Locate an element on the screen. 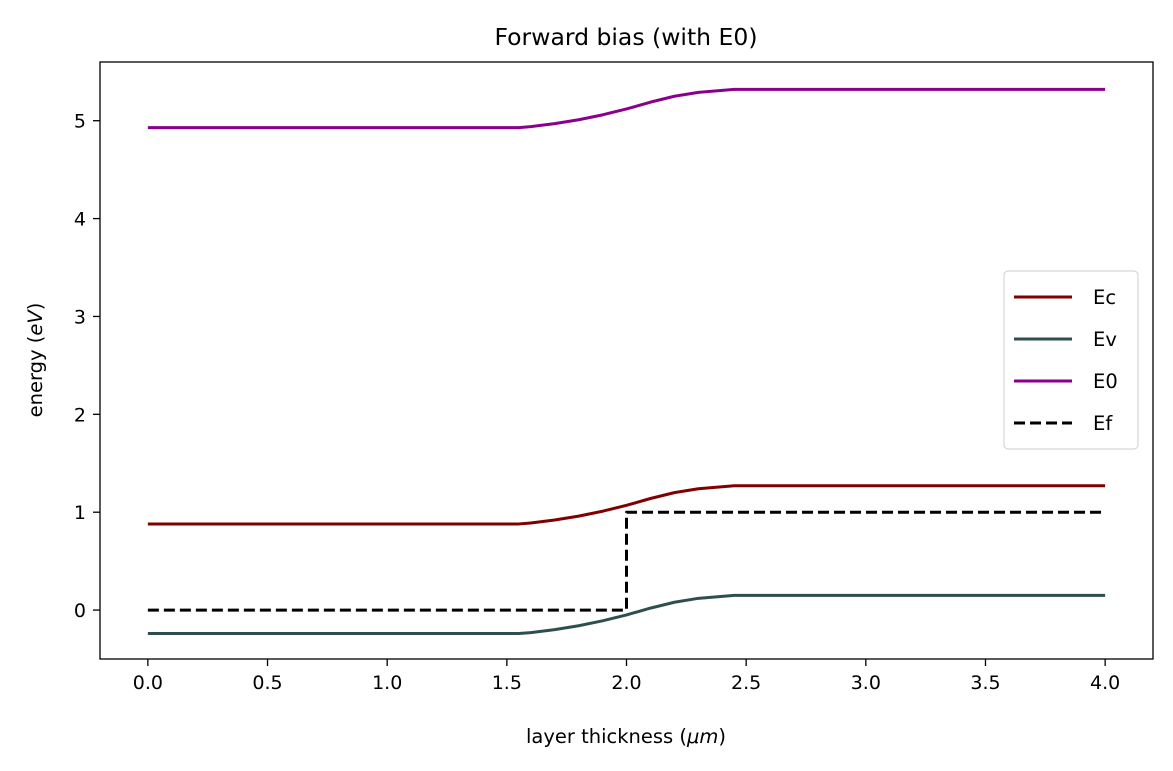  y-tick-label: 1 is located at coordinates (80, 513).